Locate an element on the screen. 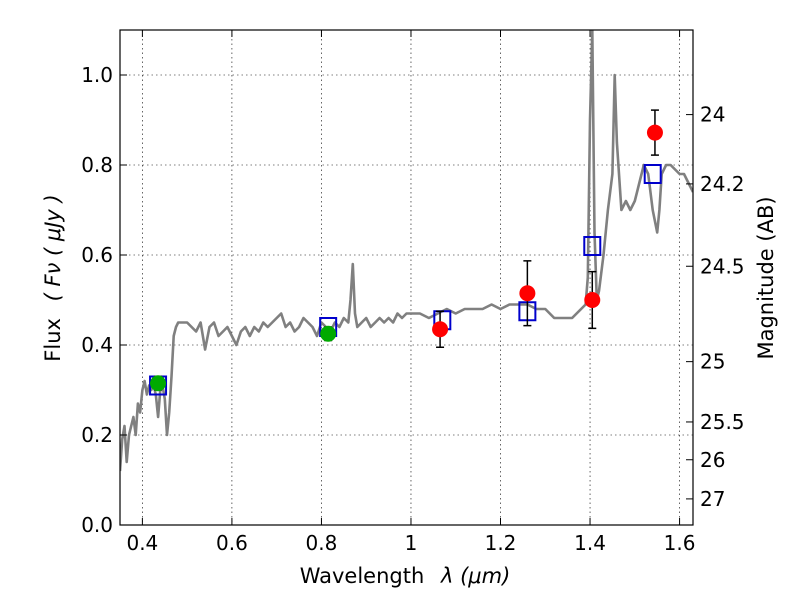  y-tick-label: 1.0 is located at coordinates (97, 75).